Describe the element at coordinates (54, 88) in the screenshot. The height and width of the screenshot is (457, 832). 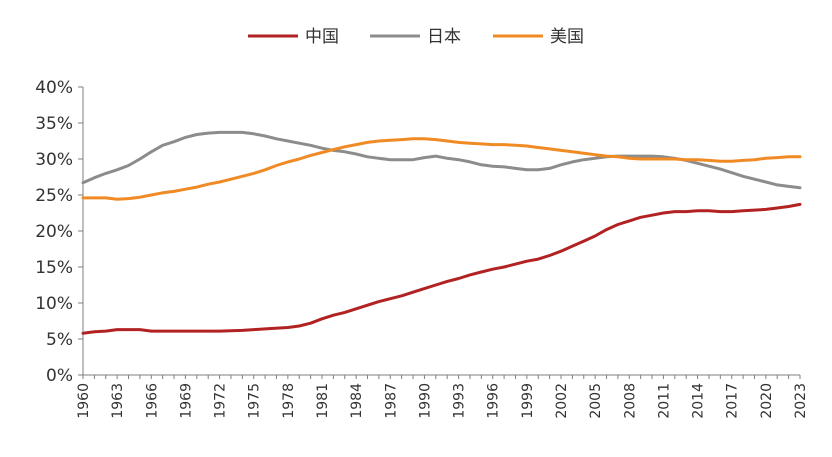
I see `y-tick-label: 40%` at that location.